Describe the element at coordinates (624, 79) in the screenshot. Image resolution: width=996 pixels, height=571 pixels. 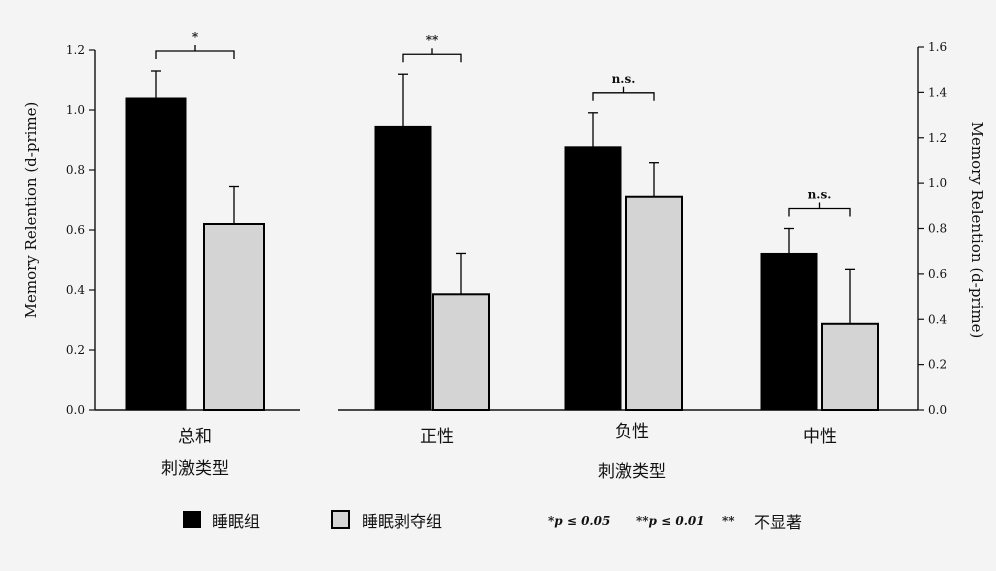
I see `right-significance-label-1: n.s.` at that location.